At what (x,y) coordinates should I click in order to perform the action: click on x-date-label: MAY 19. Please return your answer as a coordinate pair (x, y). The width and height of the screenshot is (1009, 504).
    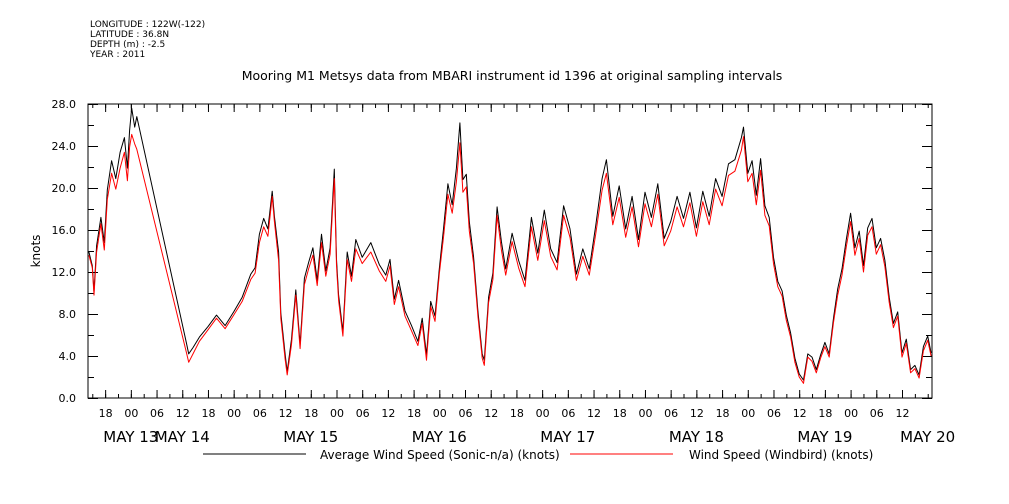
    Looking at the image, I should click on (824, 437).